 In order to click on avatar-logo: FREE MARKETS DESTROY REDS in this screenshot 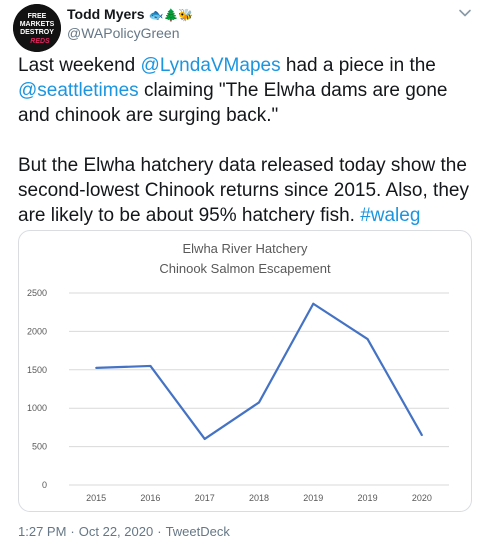, I will do `click(37, 28)`.